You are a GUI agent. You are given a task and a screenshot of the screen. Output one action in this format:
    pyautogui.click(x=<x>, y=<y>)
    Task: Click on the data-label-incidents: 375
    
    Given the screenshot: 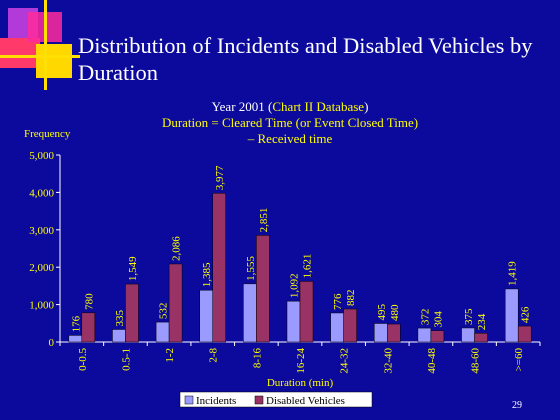 What is the action you would take?
    pyautogui.click(x=469, y=316)
    